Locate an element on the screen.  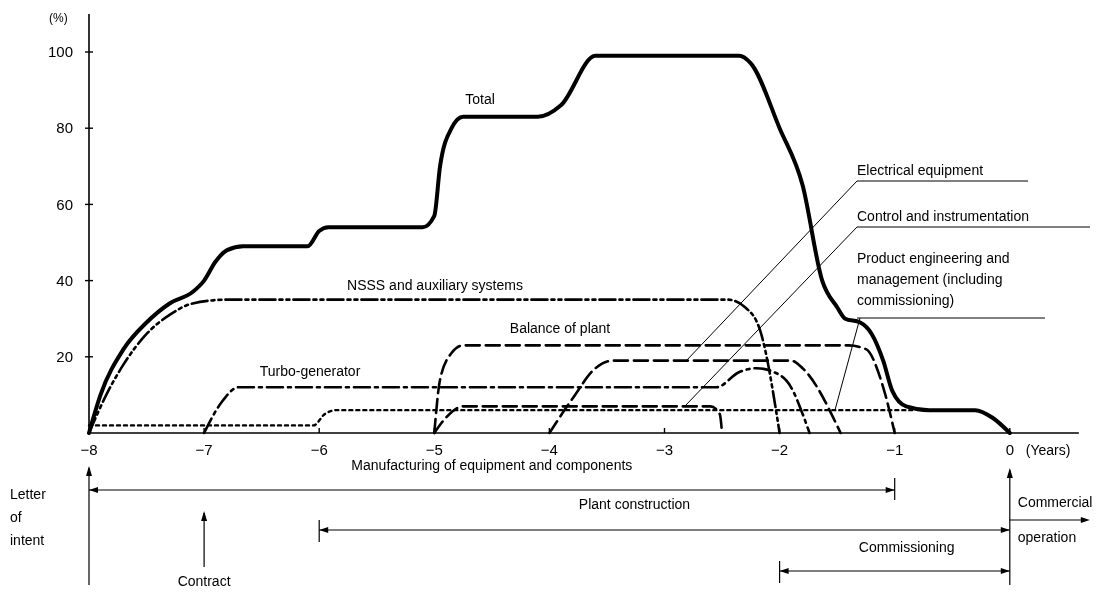
y-tick-label: 100 is located at coordinates (60, 52).